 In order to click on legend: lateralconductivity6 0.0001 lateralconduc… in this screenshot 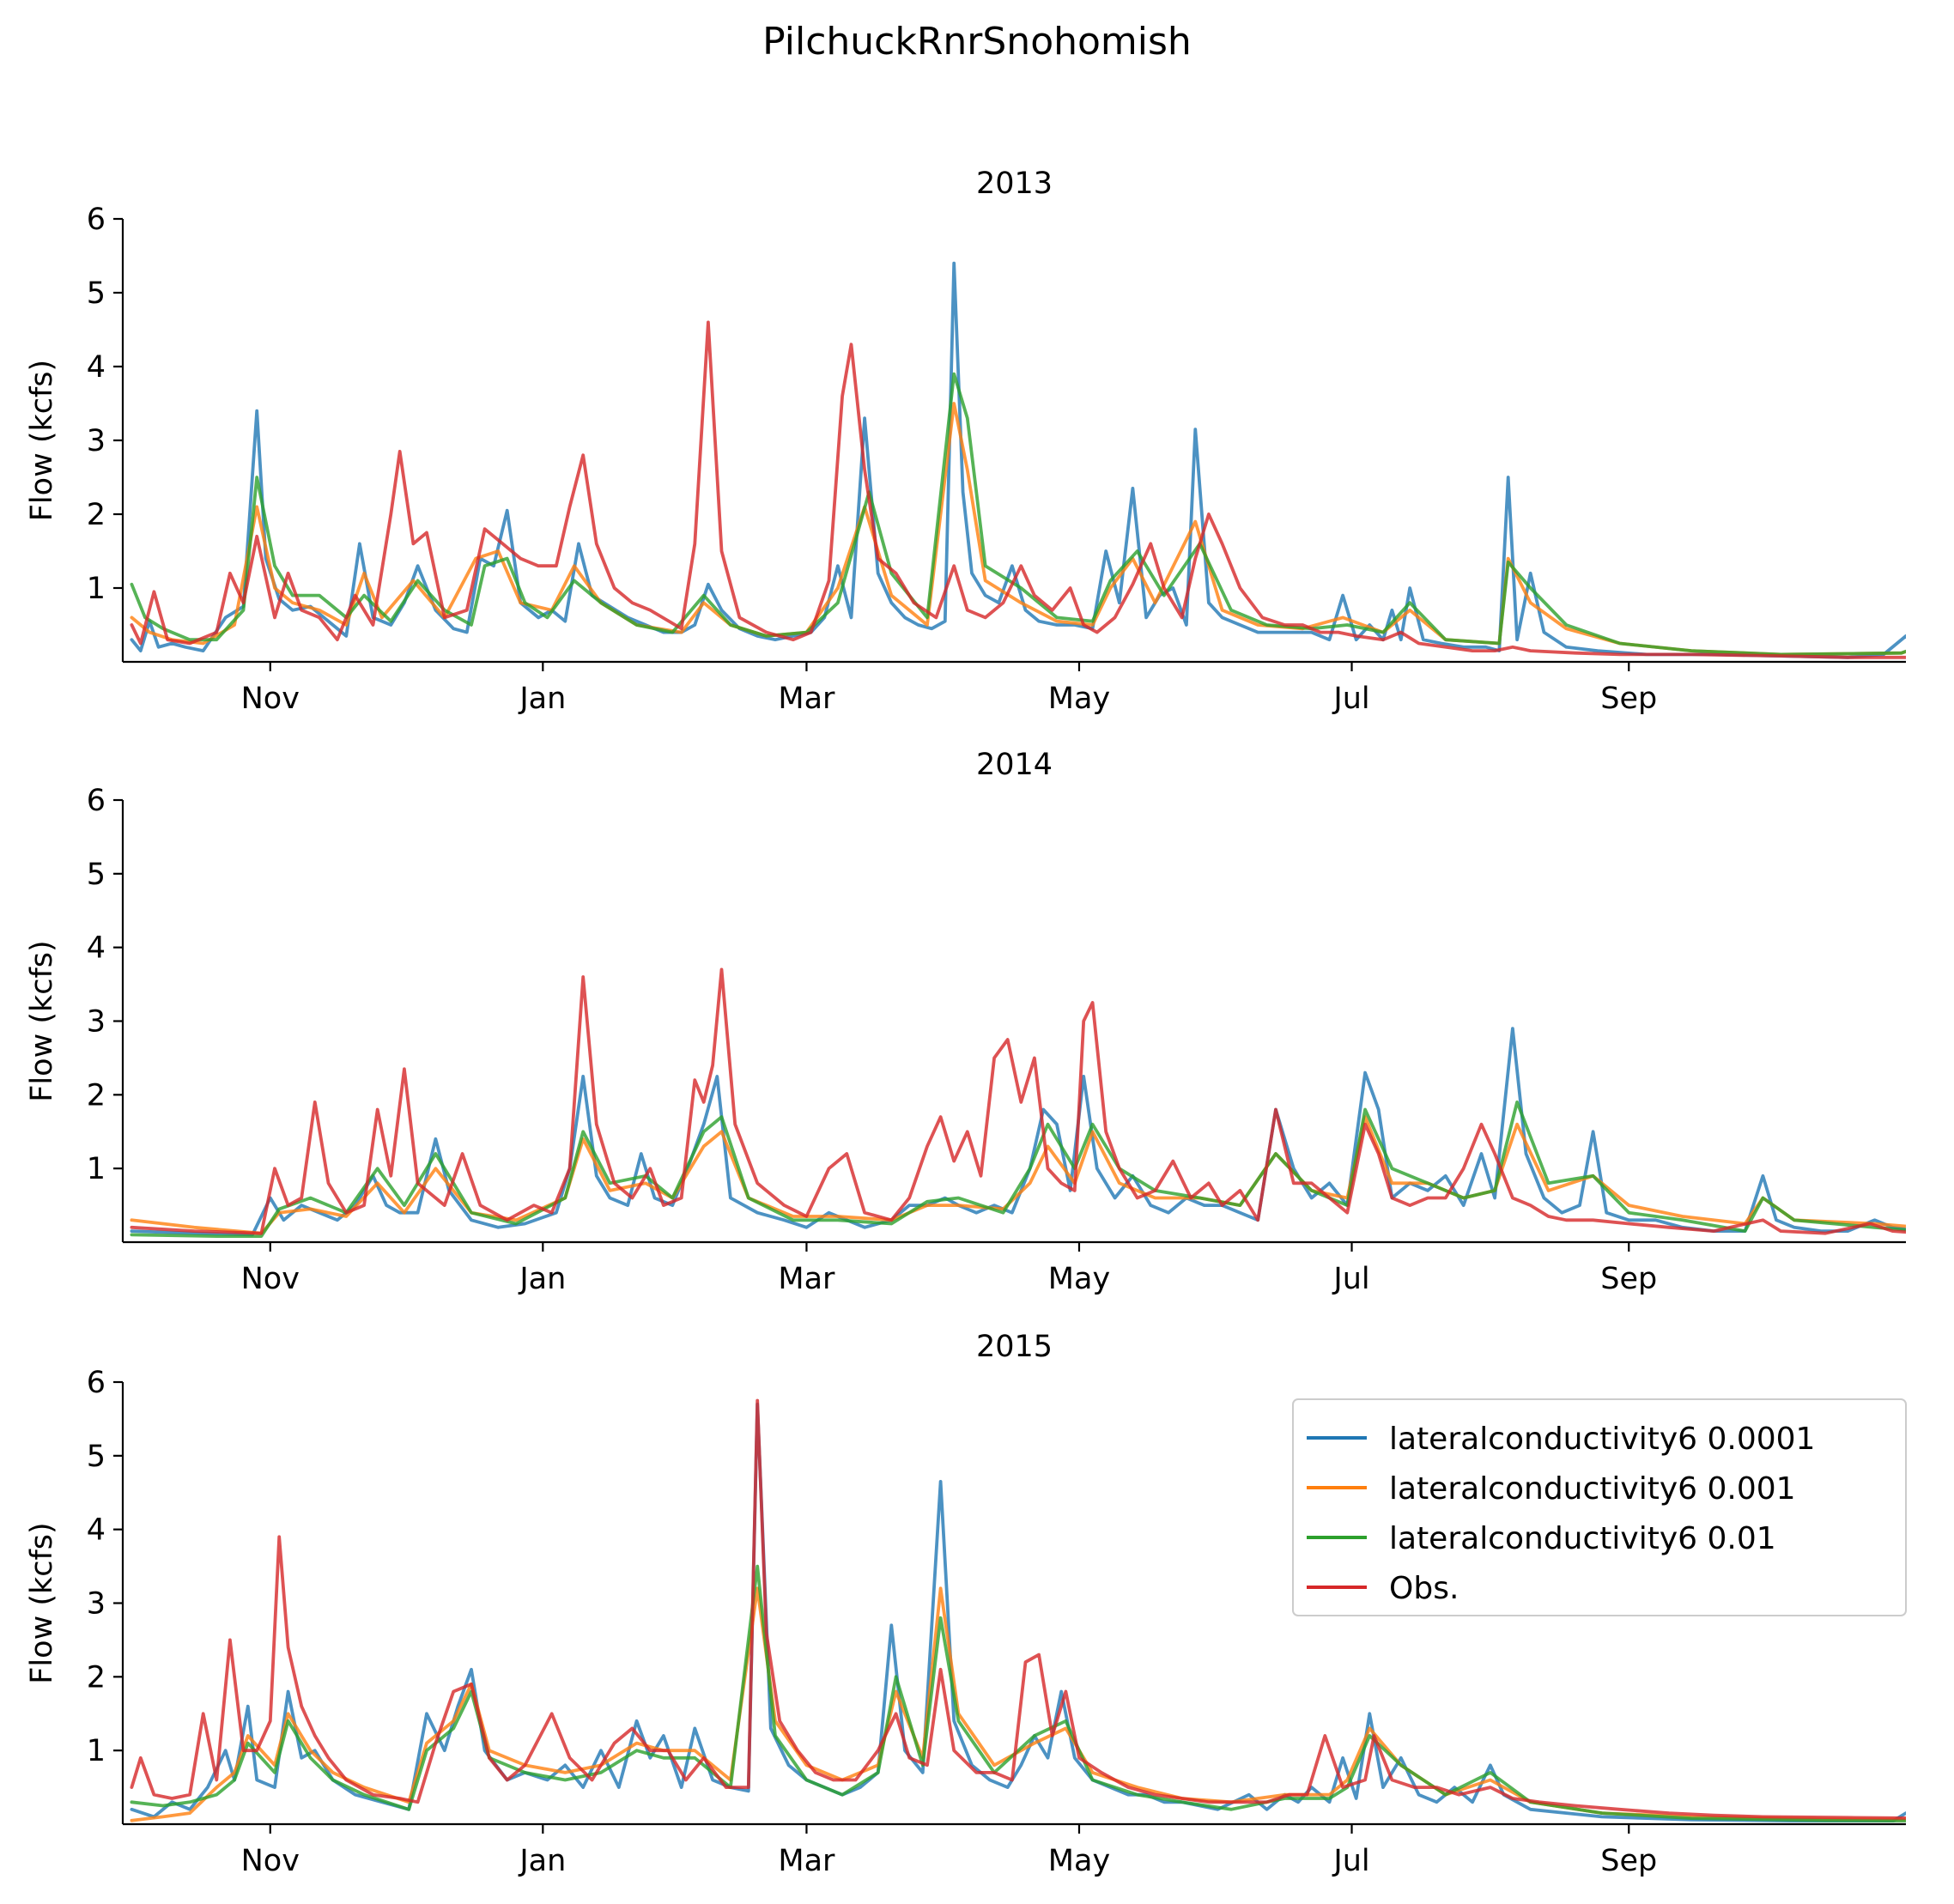, I will do `click(1599, 1507)`.